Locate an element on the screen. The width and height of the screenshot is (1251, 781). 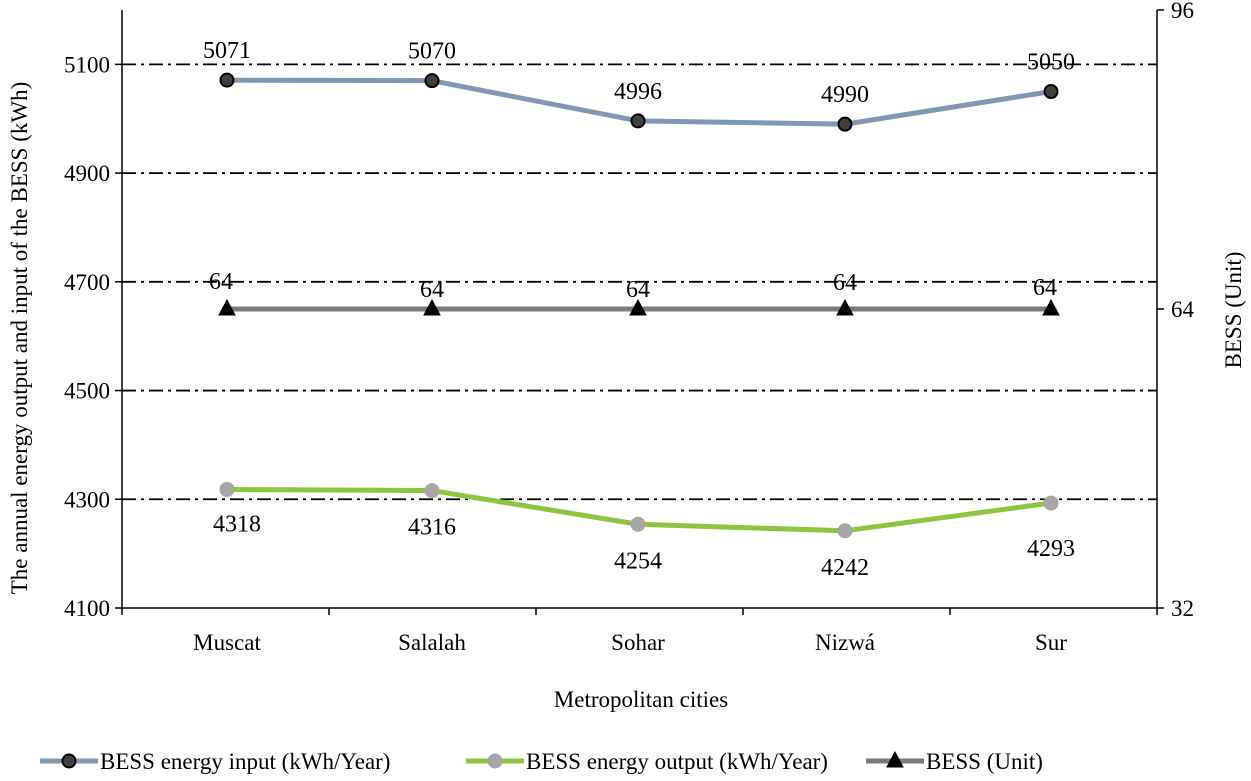
y-tick-label-left: 4900 is located at coordinates (87, 173).